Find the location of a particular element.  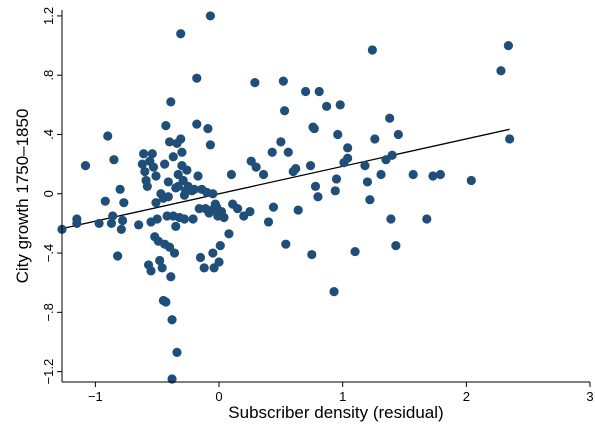

x-tick-label: 0 is located at coordinates (218, 396).